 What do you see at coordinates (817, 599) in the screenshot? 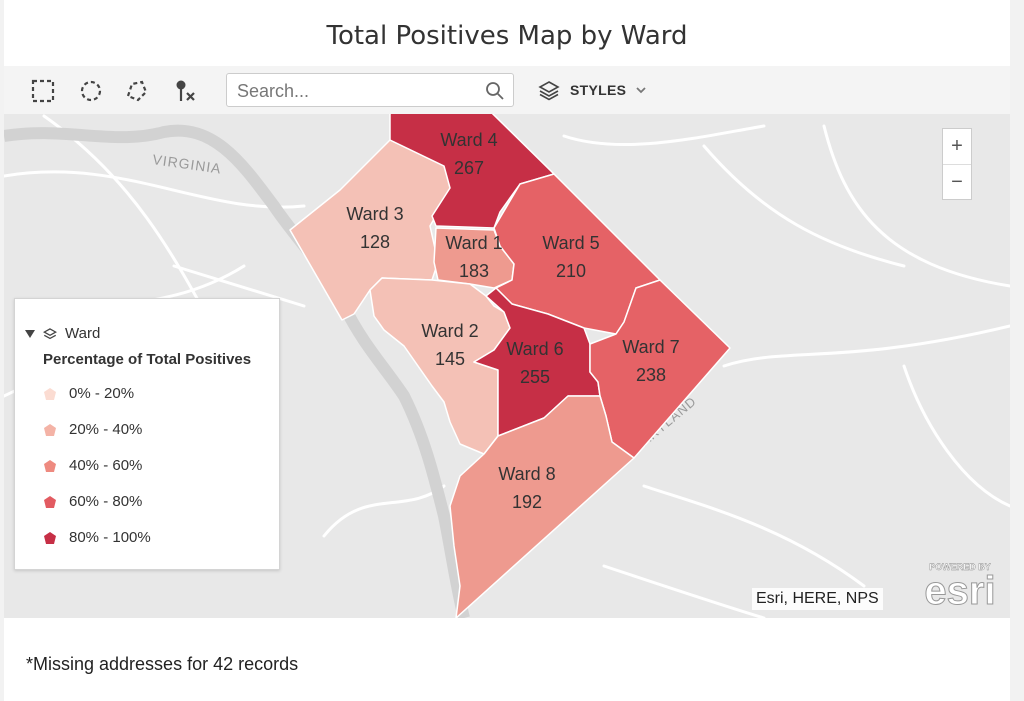
I see `map-attribution: Esri, HERE, NPS` at bounding box center [817, 599].